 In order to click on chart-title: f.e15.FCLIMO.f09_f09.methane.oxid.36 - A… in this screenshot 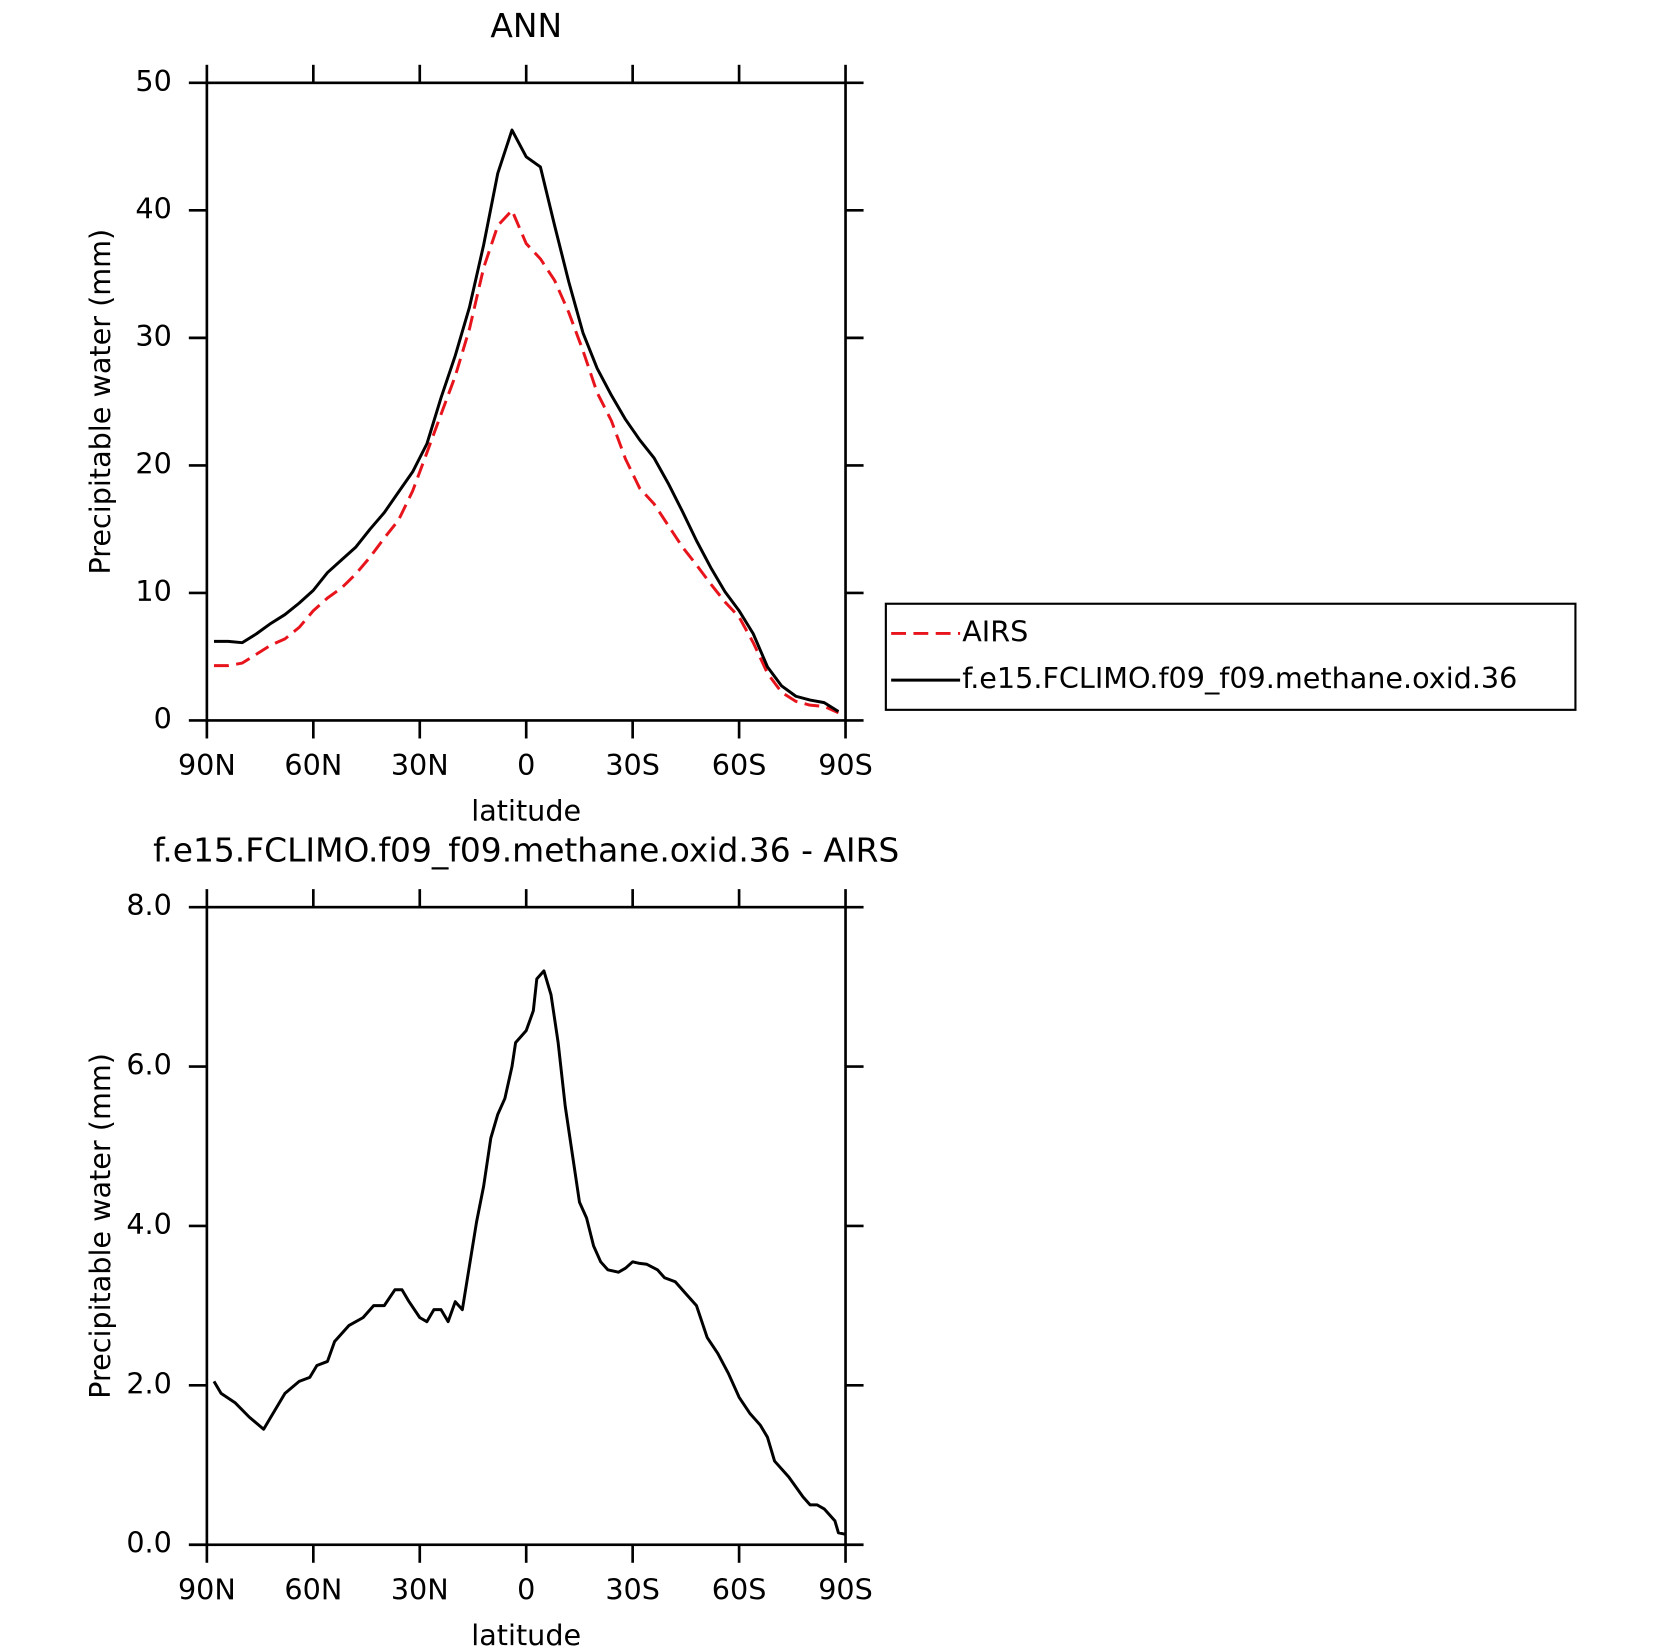, I will do `click(526, 849)`.